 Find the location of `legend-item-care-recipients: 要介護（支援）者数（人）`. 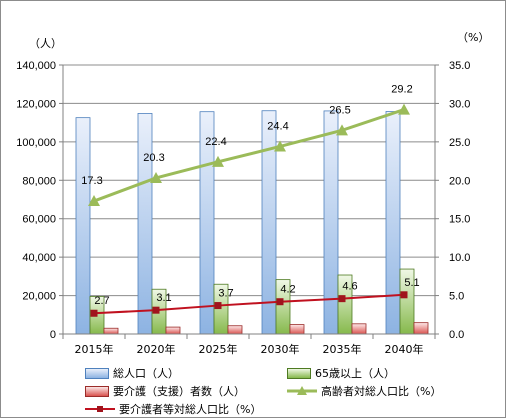

legend-item-care-recipients: 要介護（支援）者数（人） is located at coordinates (165, 391).